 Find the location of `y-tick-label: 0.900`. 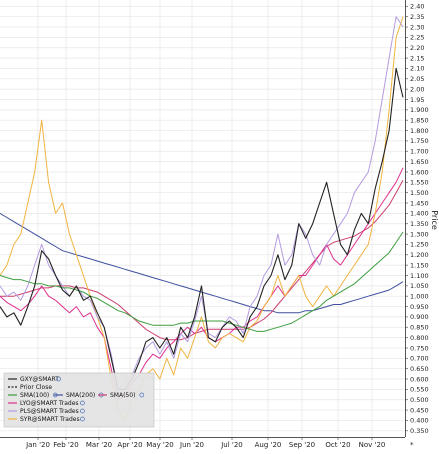

y-tick-label: 0.900 is located at coordinates (419, 317).